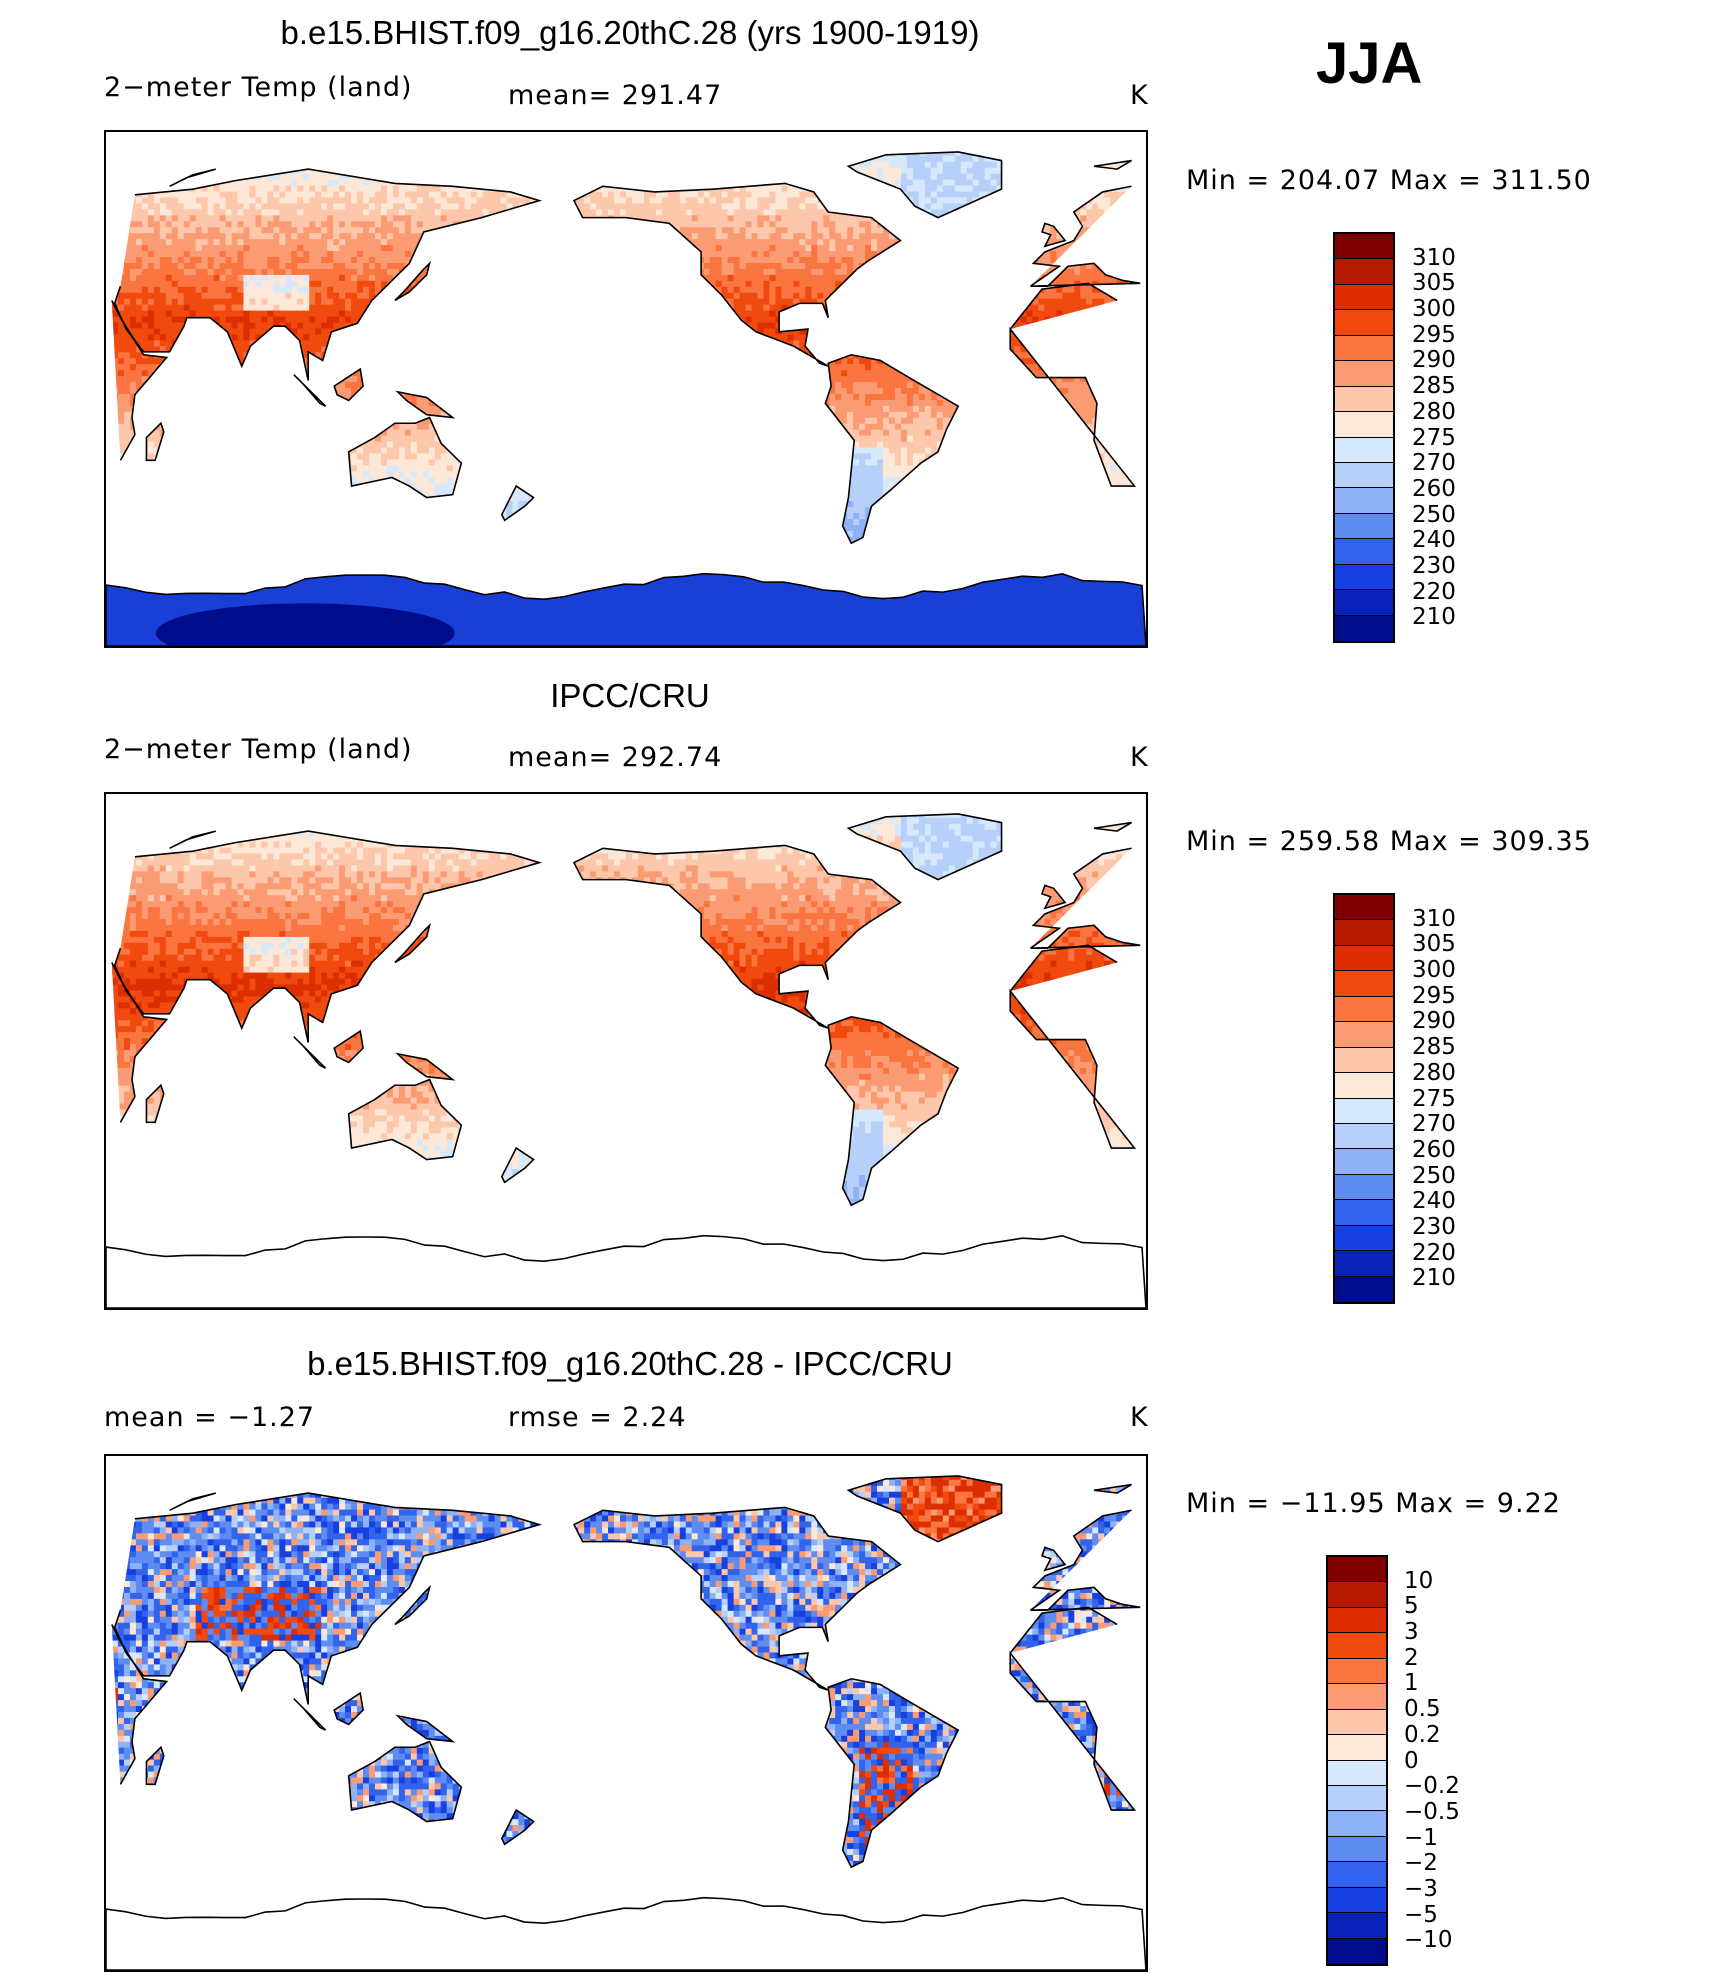 The width and height of the screenshot is (1710, 1979). I want to click on colorbar-tick-label: 310, so click(1434, 919).